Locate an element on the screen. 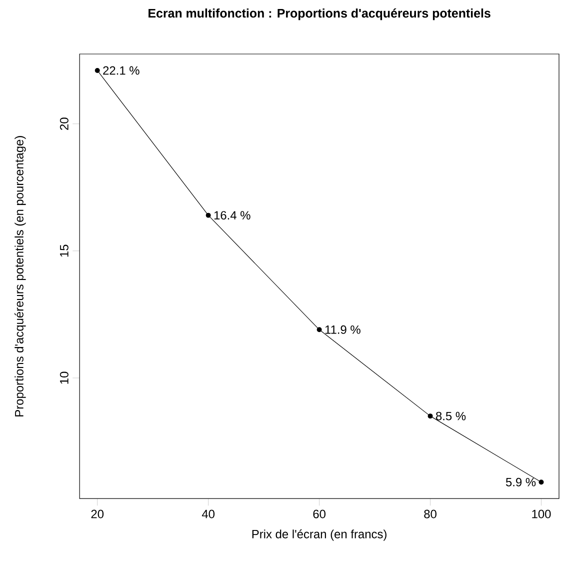  y-tick-label: 10 is located at coordinates (64, 378).